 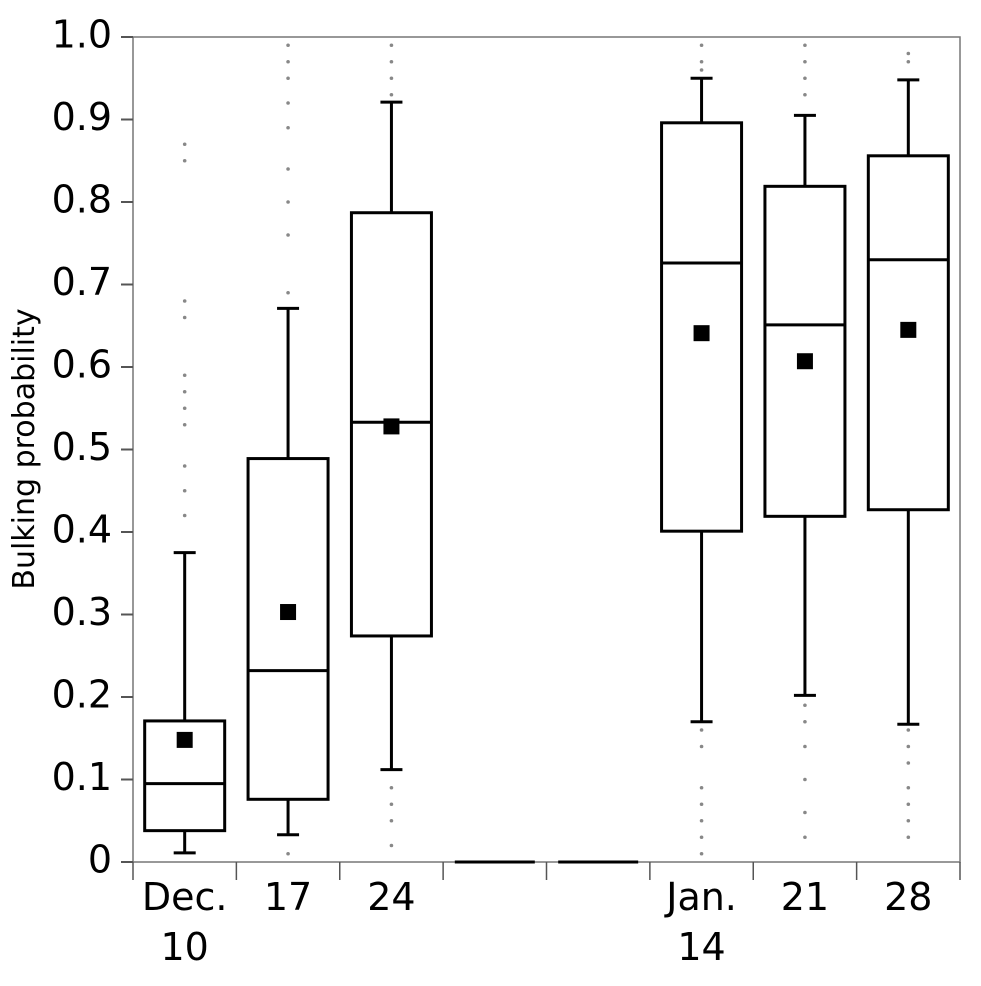 What do you see at coordinates (82, 447) in the screenshot?
I see `y-tick-label: 0.5` at bounding box center [82, 447].